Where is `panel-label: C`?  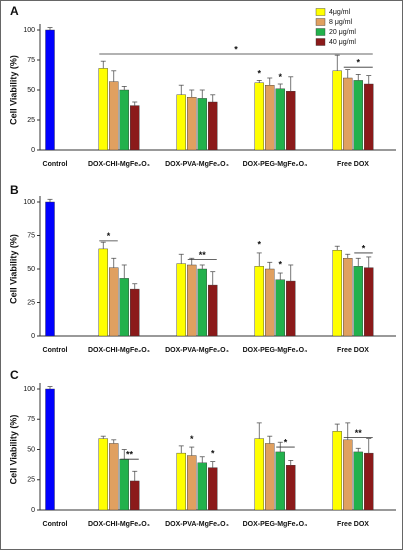
panel-label: C is located at coordinates (14, 375).